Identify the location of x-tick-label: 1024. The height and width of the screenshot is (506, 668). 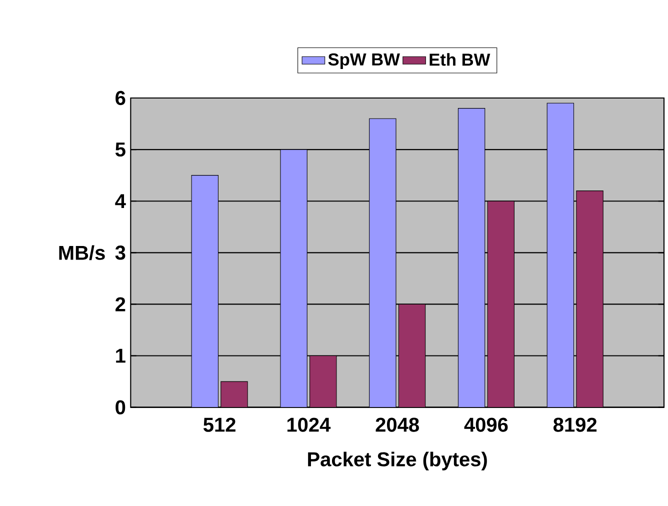
(309, 425).